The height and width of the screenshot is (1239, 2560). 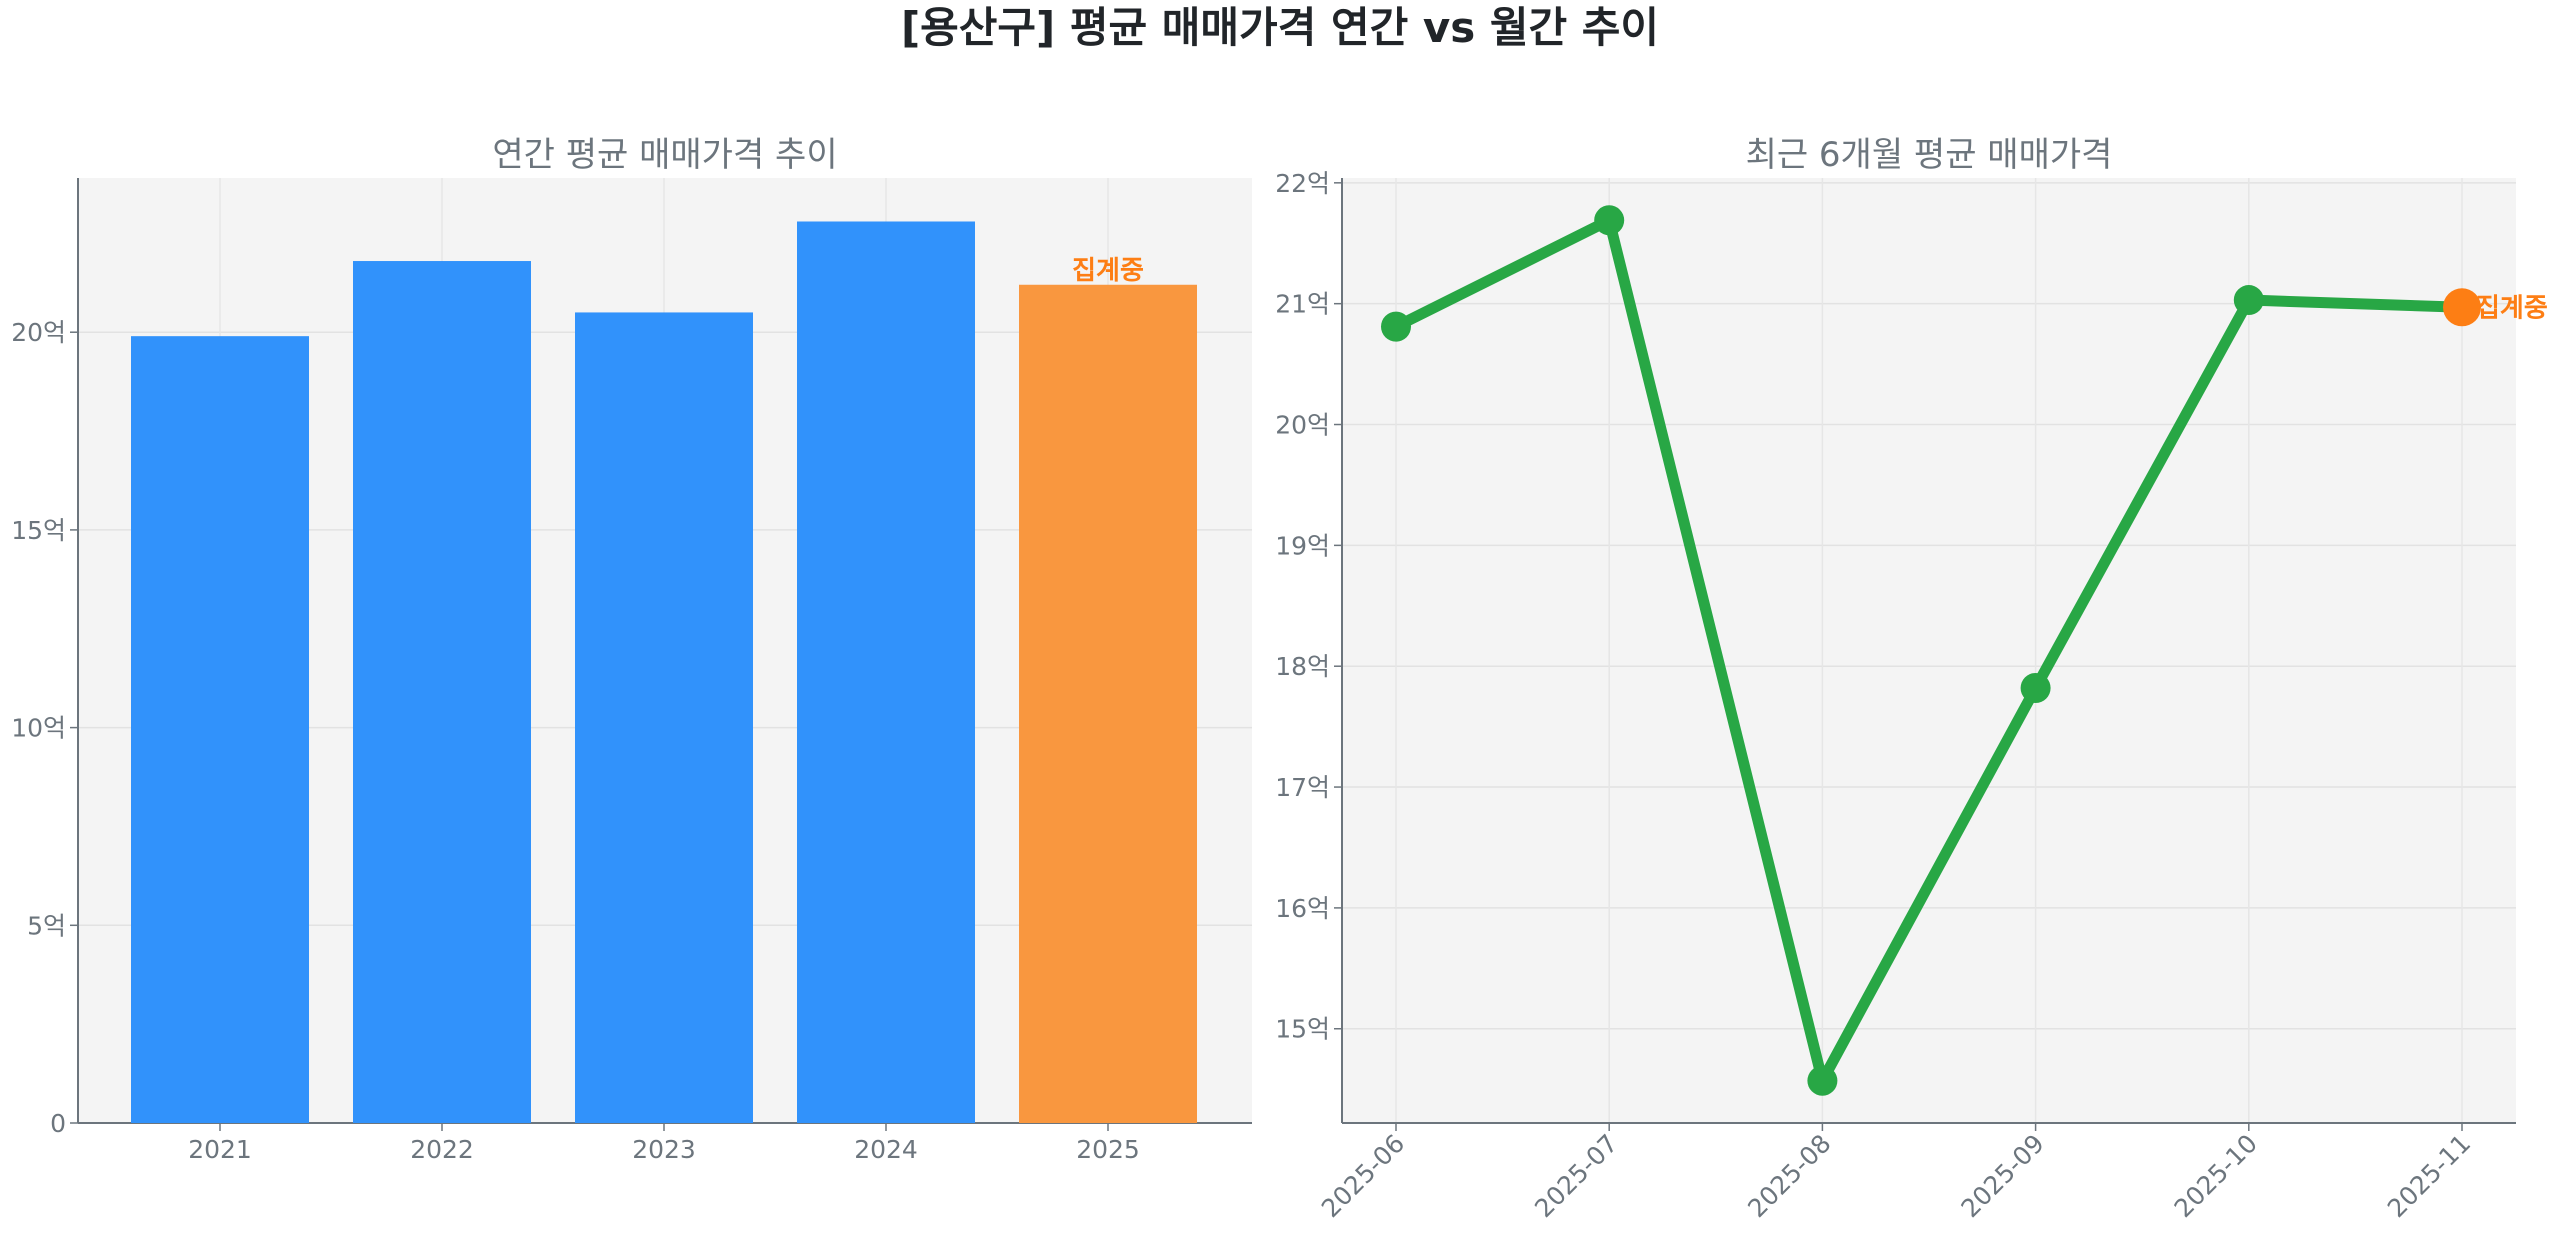 I want to click on y-tick-label: 17억, so click(x=1302, y=787).